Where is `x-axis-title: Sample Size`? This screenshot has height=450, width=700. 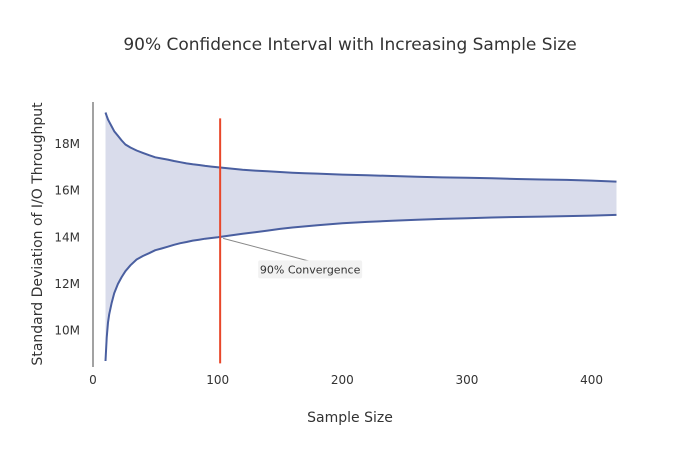
x-axis-title: Sample Size is located at coordinates (350, 418).